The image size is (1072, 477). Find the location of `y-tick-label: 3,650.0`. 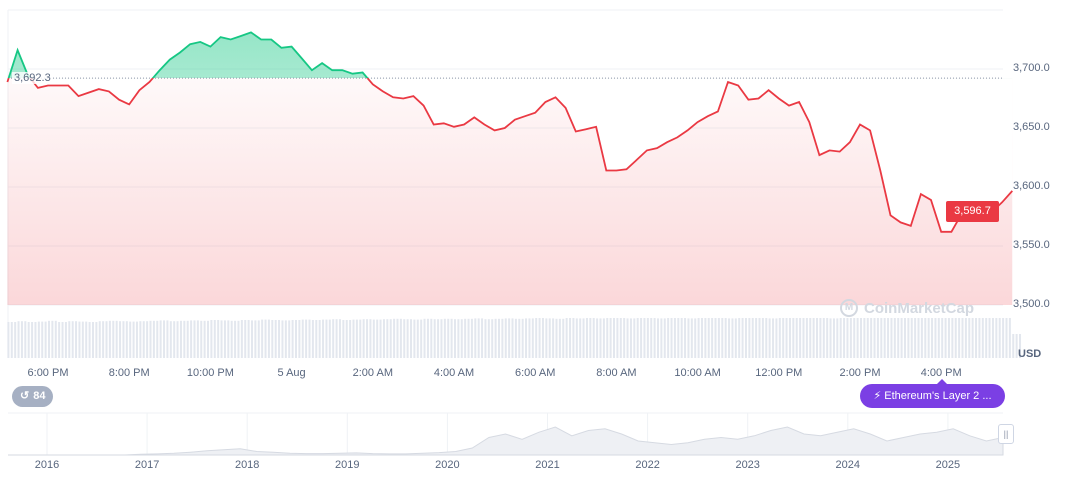

y-tick-label: 3,650.0 is located at coordinates (1031, 127).